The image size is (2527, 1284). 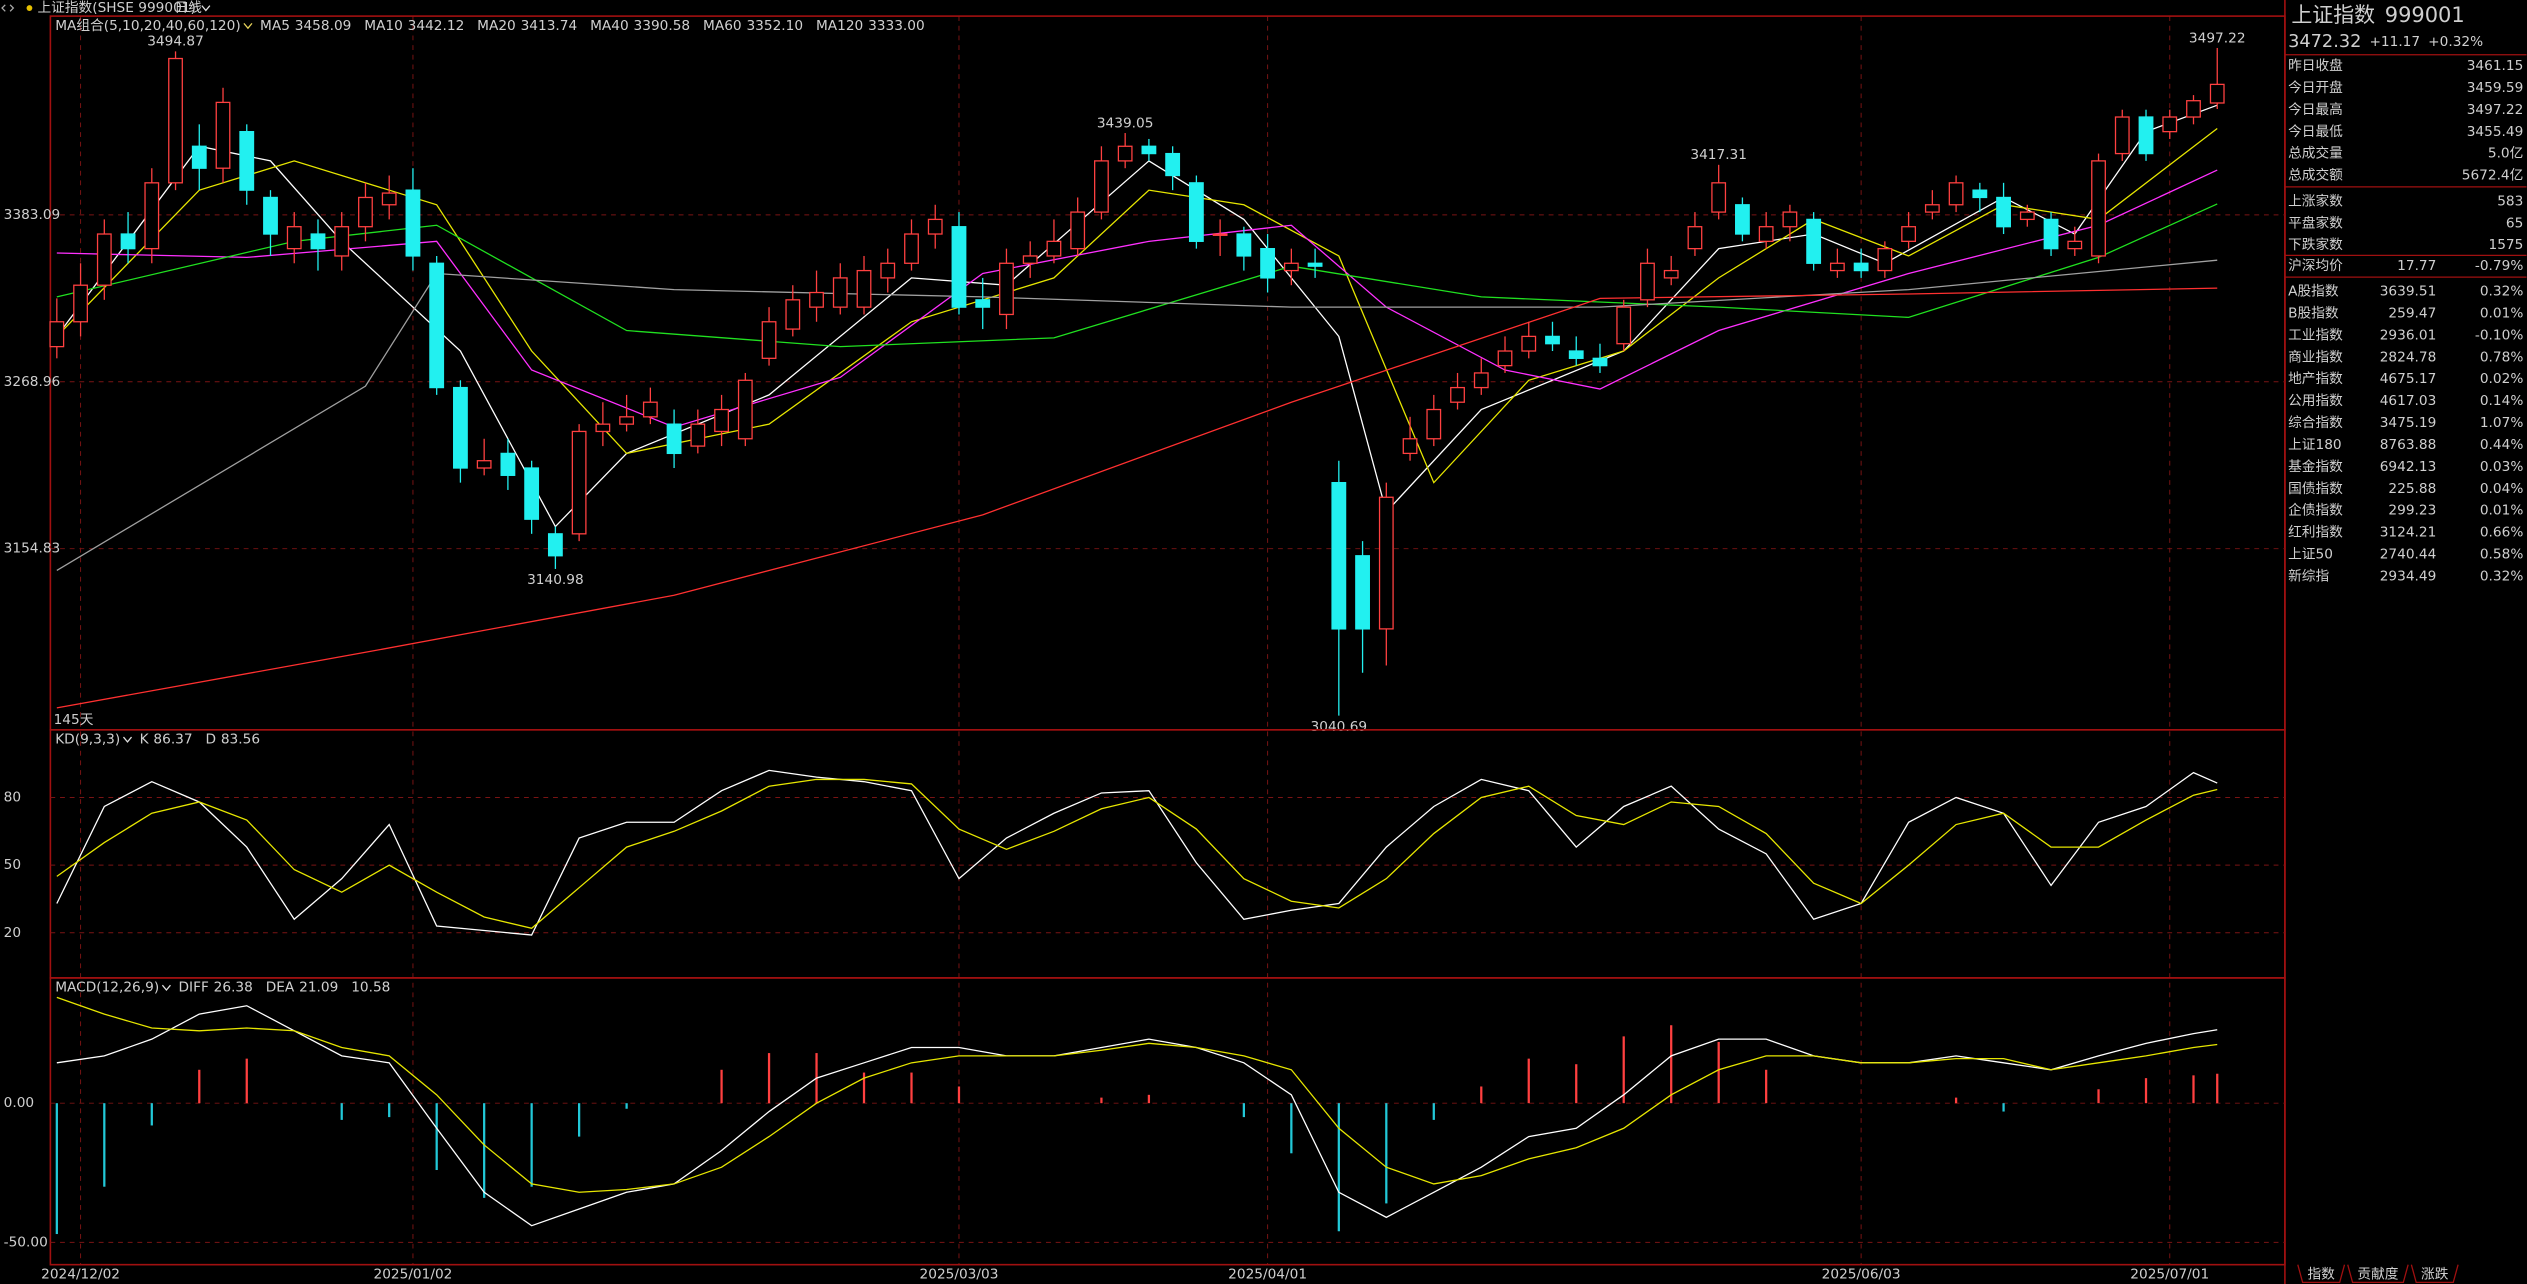 What do you see at coordinates (2416, 266) in the screenshot?
I see `avg-value: 17.77` at bounding box center [2416, 266].